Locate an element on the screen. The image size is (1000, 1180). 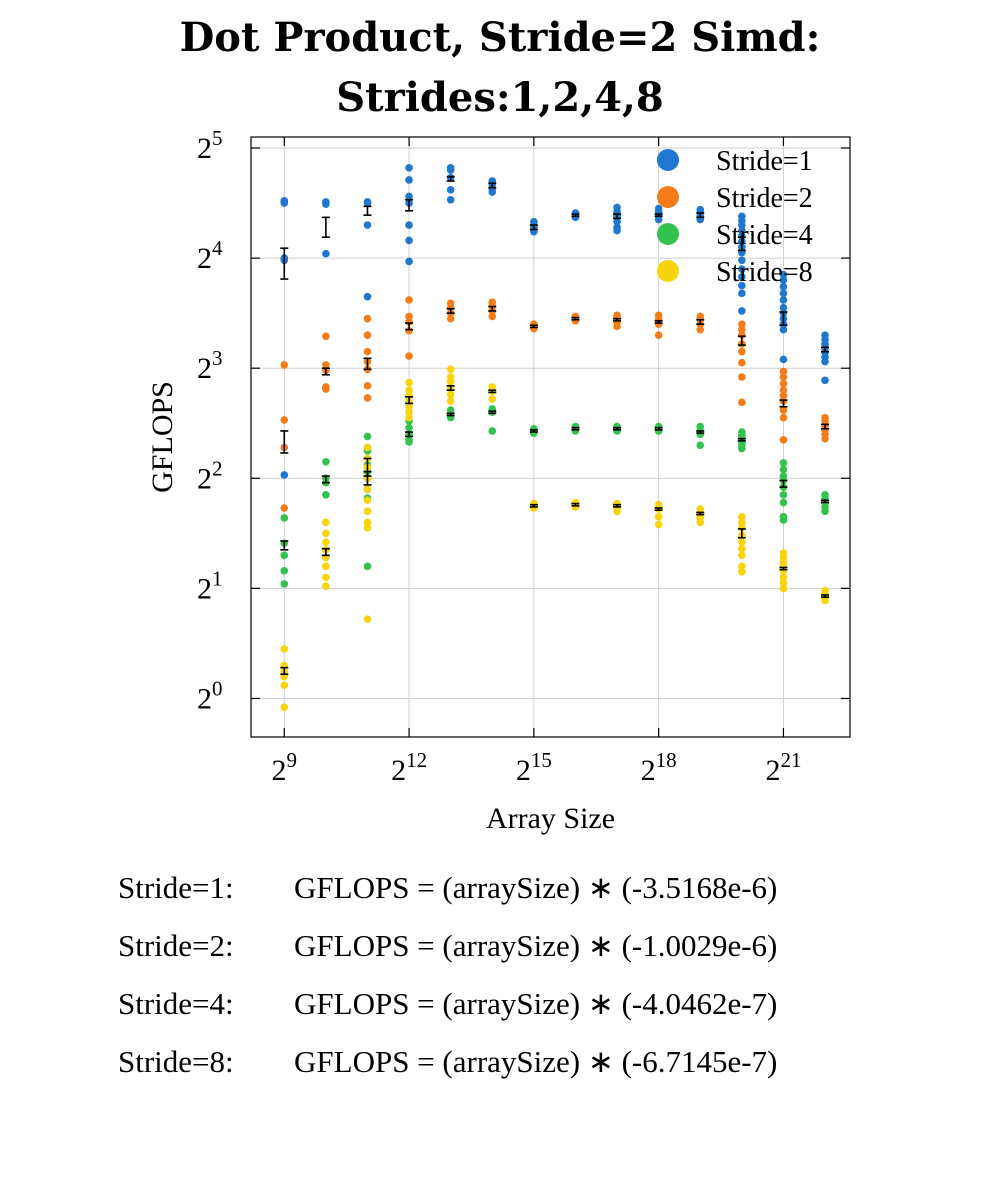
x-axis-label: Array Size is located at coordinates (550, 818).